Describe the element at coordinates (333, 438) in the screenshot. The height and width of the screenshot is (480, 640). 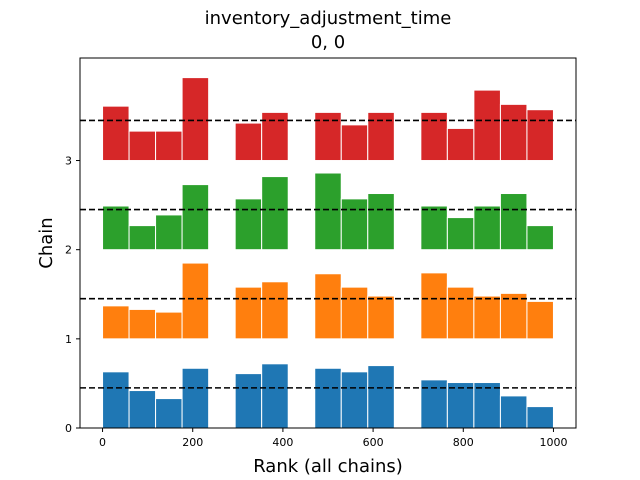
I see `x-axis: 0 200 400 600 800 1000` at that location.